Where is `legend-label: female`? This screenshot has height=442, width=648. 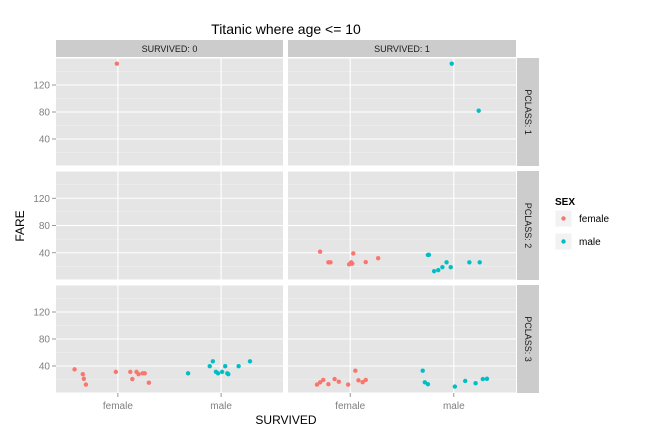 legend-label: female is located at coordinates (594, 219).